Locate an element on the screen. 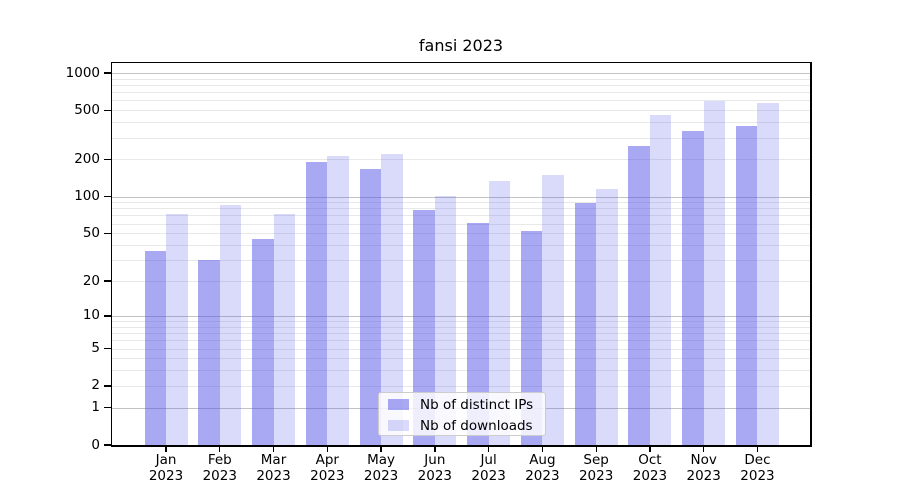 The height and width of the screenshot is (500, 900). legend-item-downloads: Nb of downloads is located at coordinates (462, 425).